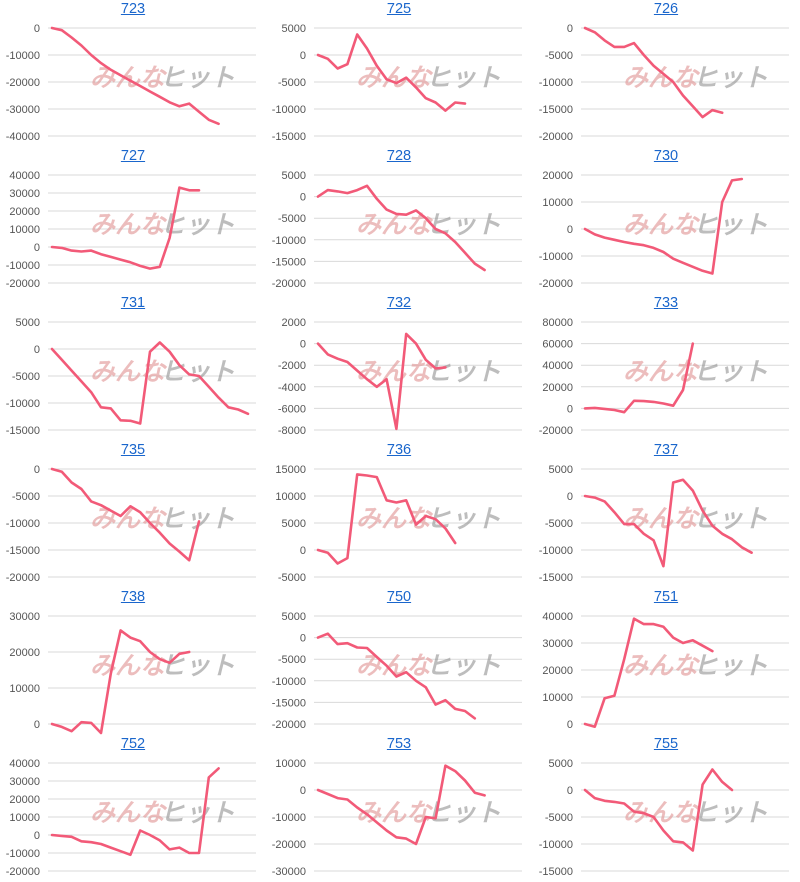 This screenshot has width=800, height=882. What do you see at coordinates (133, 9) in the screenshot?
I see `chart-title-link: 723` at bounding box center [133, 9].